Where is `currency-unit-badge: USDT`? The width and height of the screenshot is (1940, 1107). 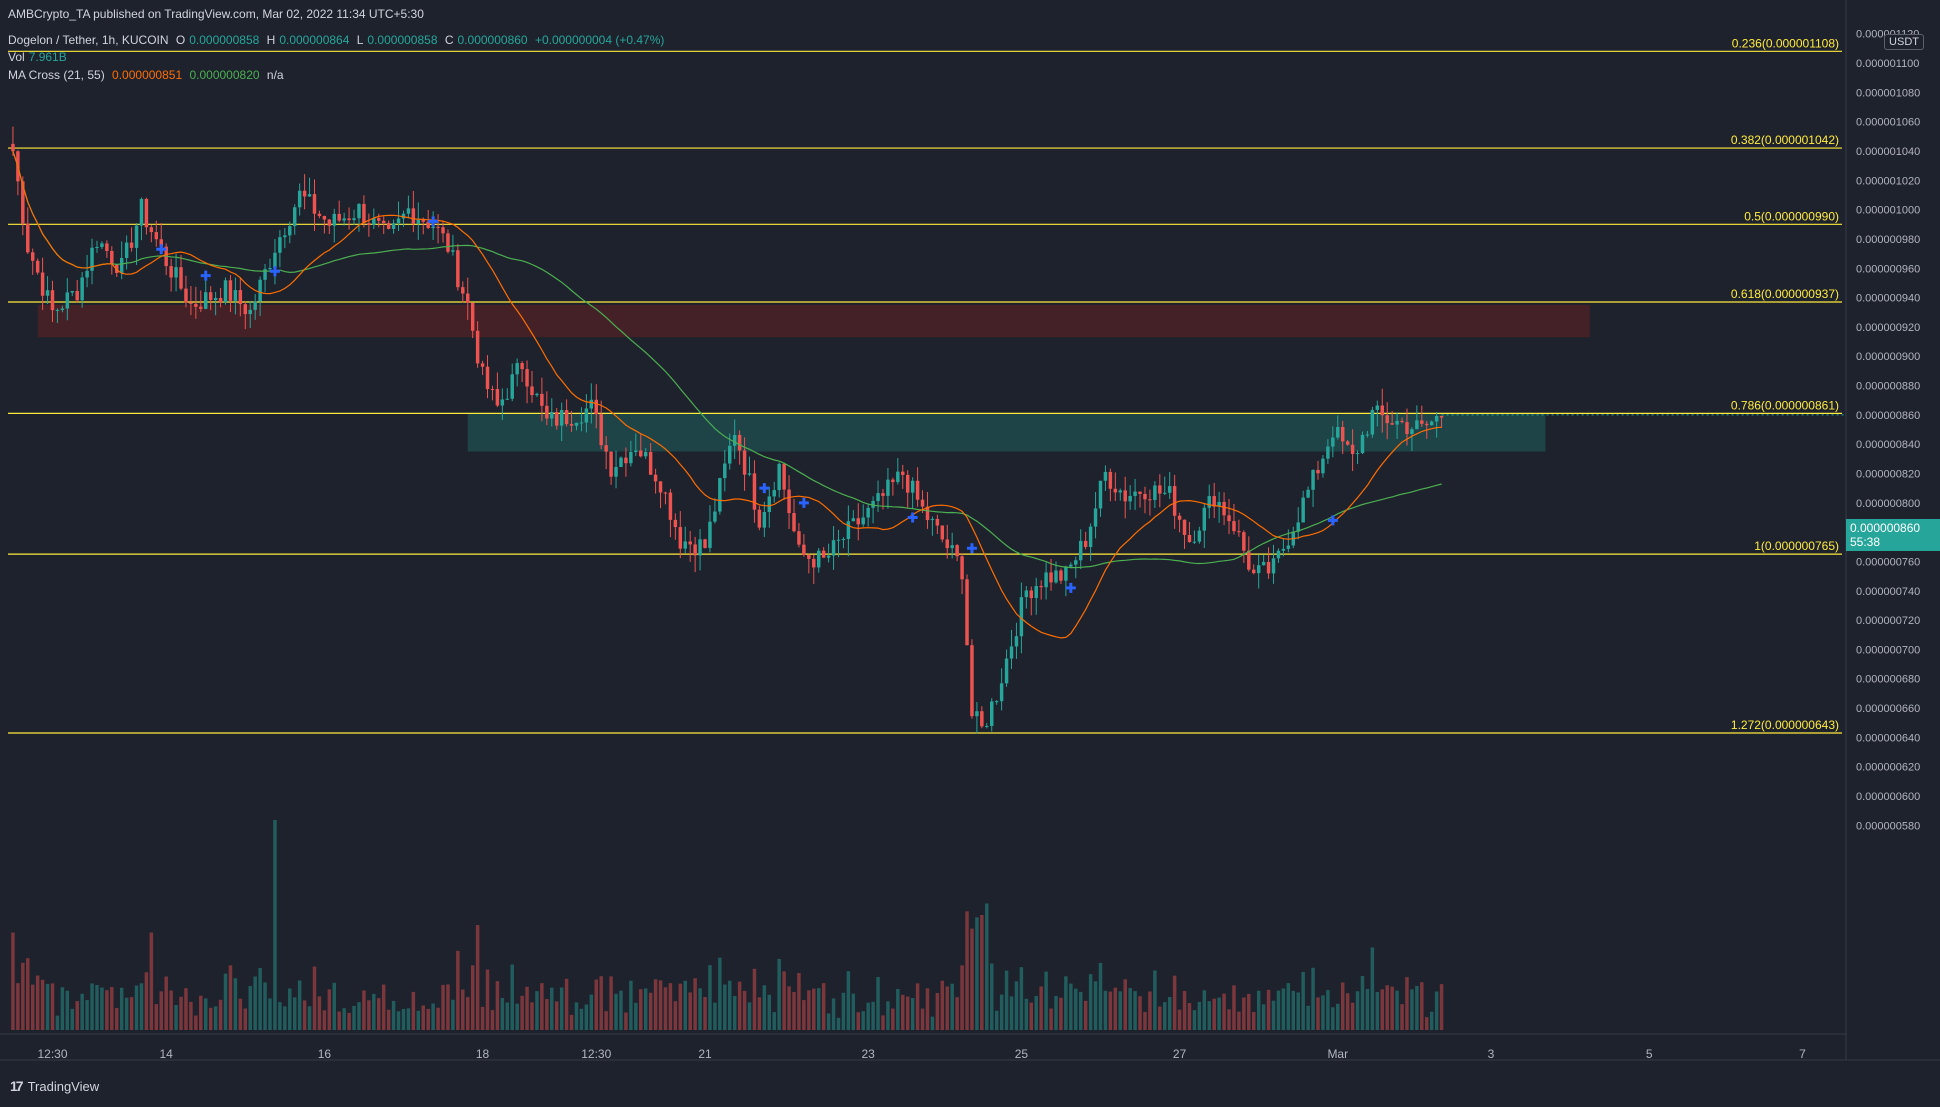
currency-unit-badge: USDT is located at coordinates (1904, 42).